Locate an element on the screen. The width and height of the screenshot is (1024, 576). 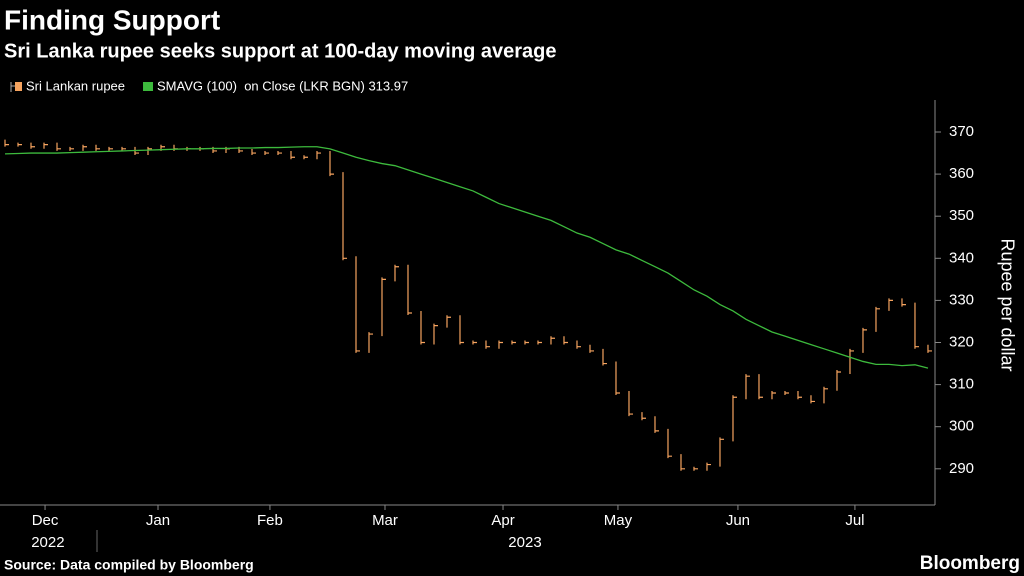
y-tick-label: 290 is located at coordinates (961, 468).